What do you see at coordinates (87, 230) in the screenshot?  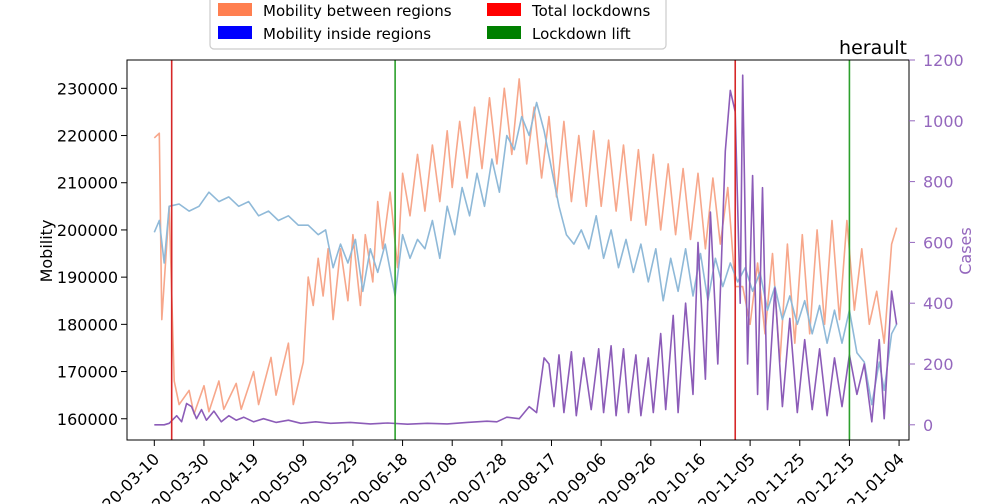 I see `left-tick-label-4: 200000` at bounding box center [87, 230].